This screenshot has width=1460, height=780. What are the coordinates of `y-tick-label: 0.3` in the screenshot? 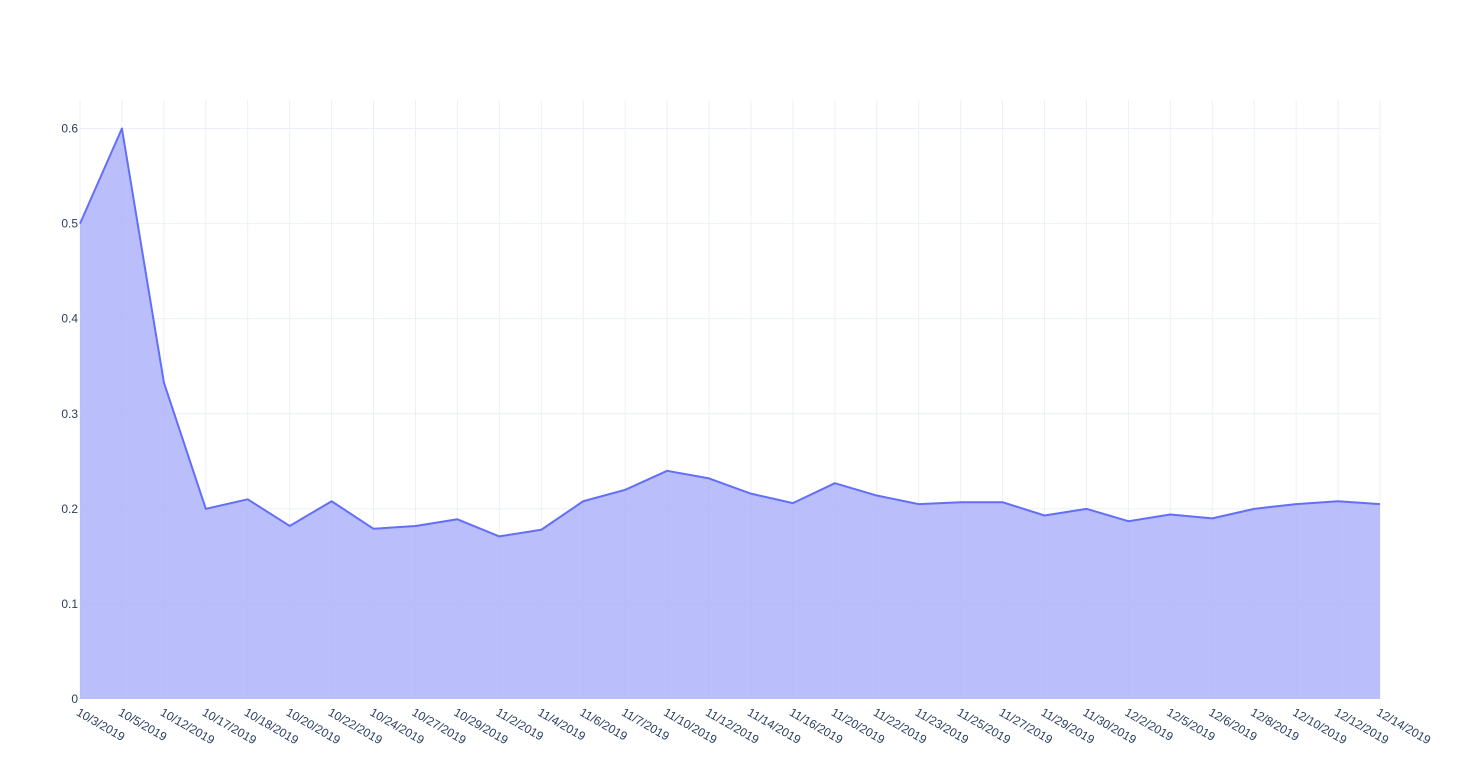 It's located at (69, 414).